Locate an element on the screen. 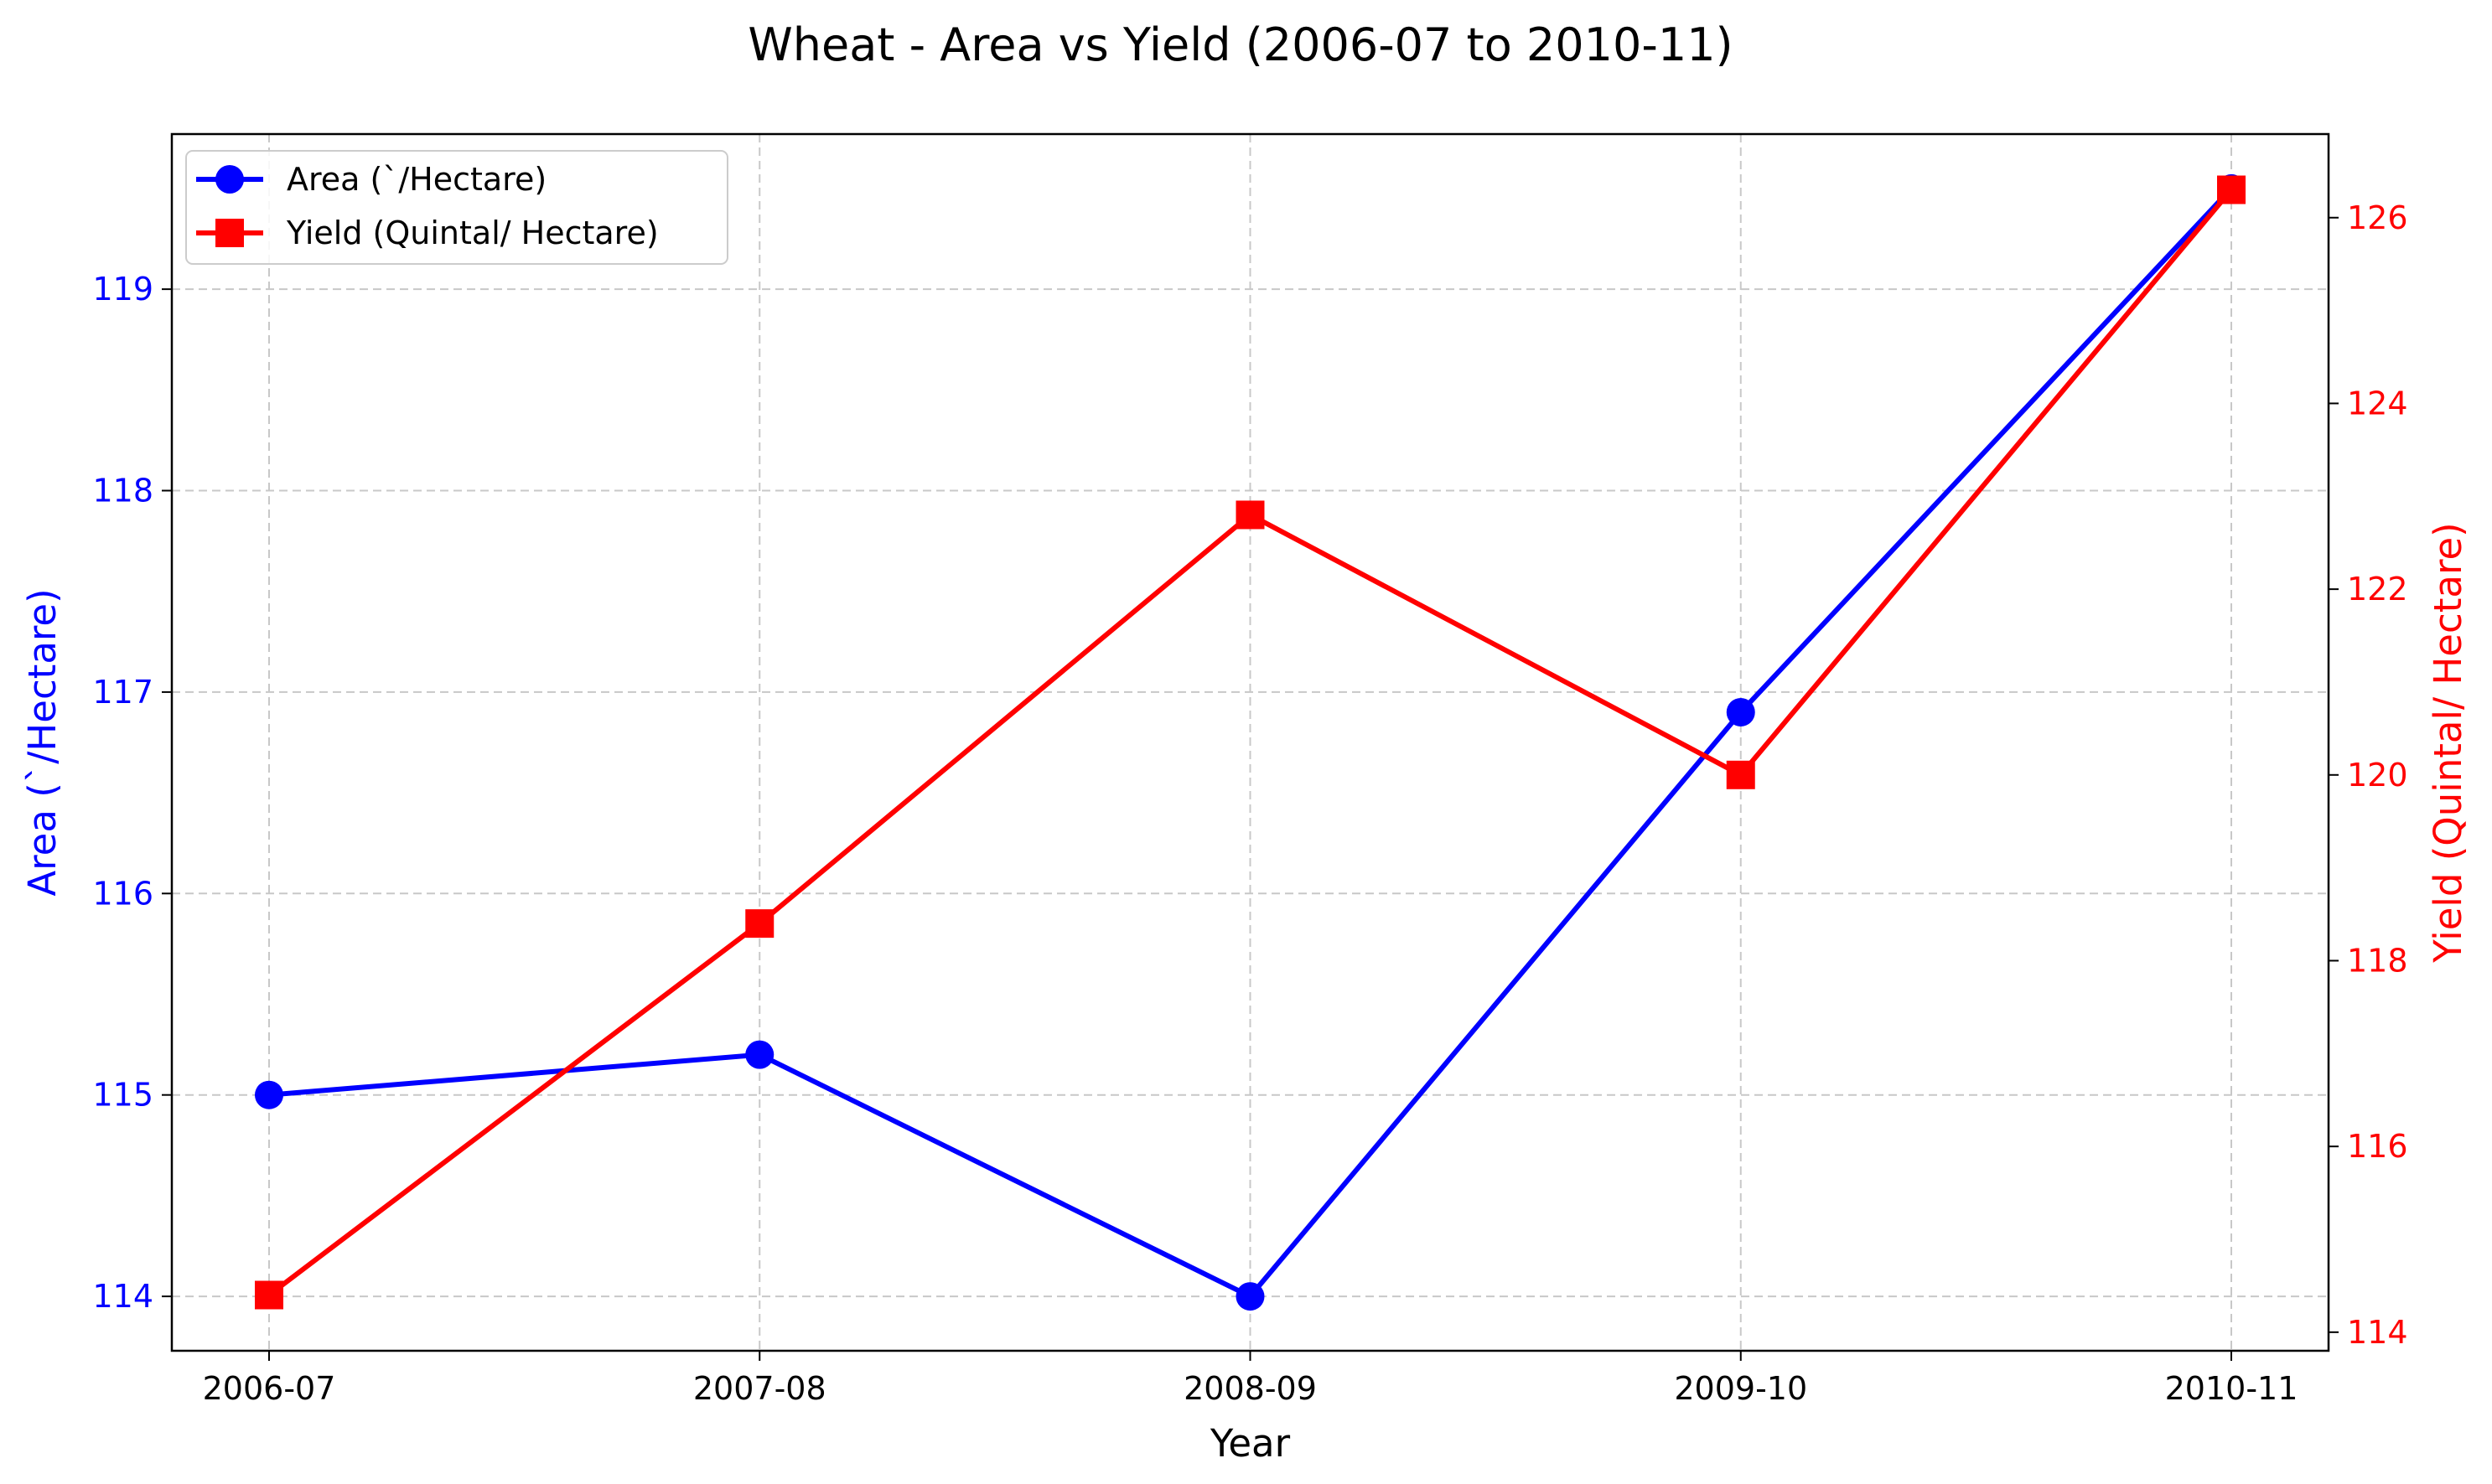 The width and height of the screenshot is (2492, 1484). y-left-axis-title: Area (`/Hectare) is located at coordinates (42, 742).